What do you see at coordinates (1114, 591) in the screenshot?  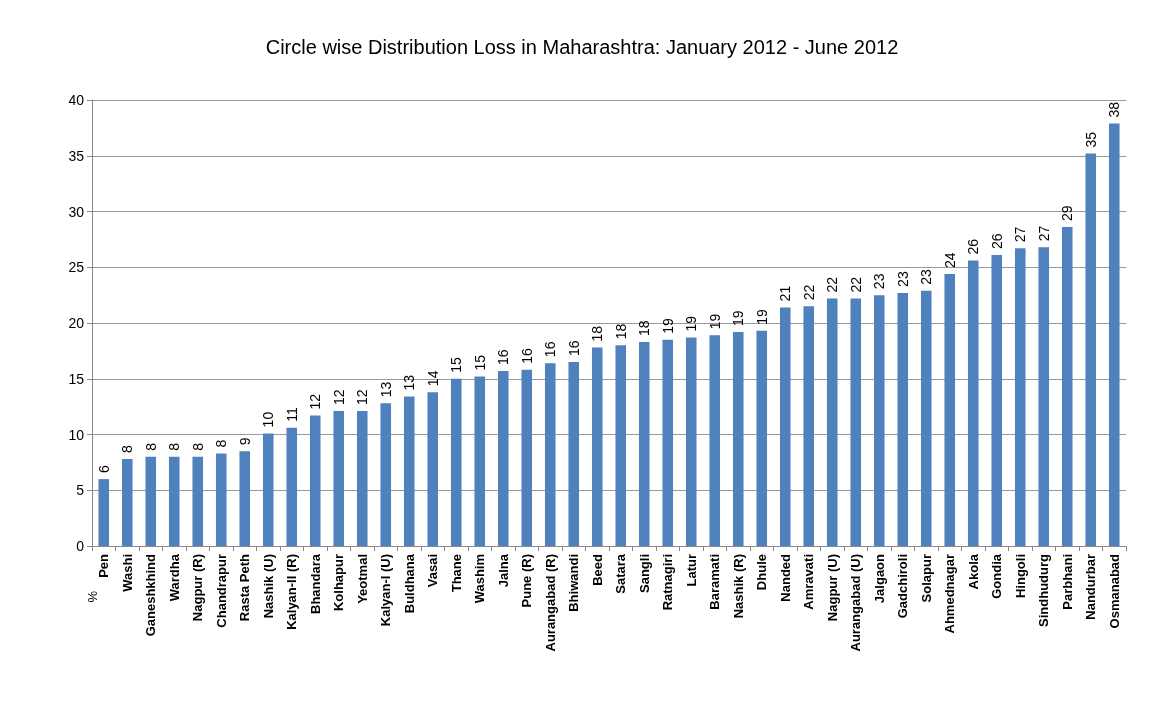 I see `x-tick-label: Osmanabad` at bounding box center [1114, 591].